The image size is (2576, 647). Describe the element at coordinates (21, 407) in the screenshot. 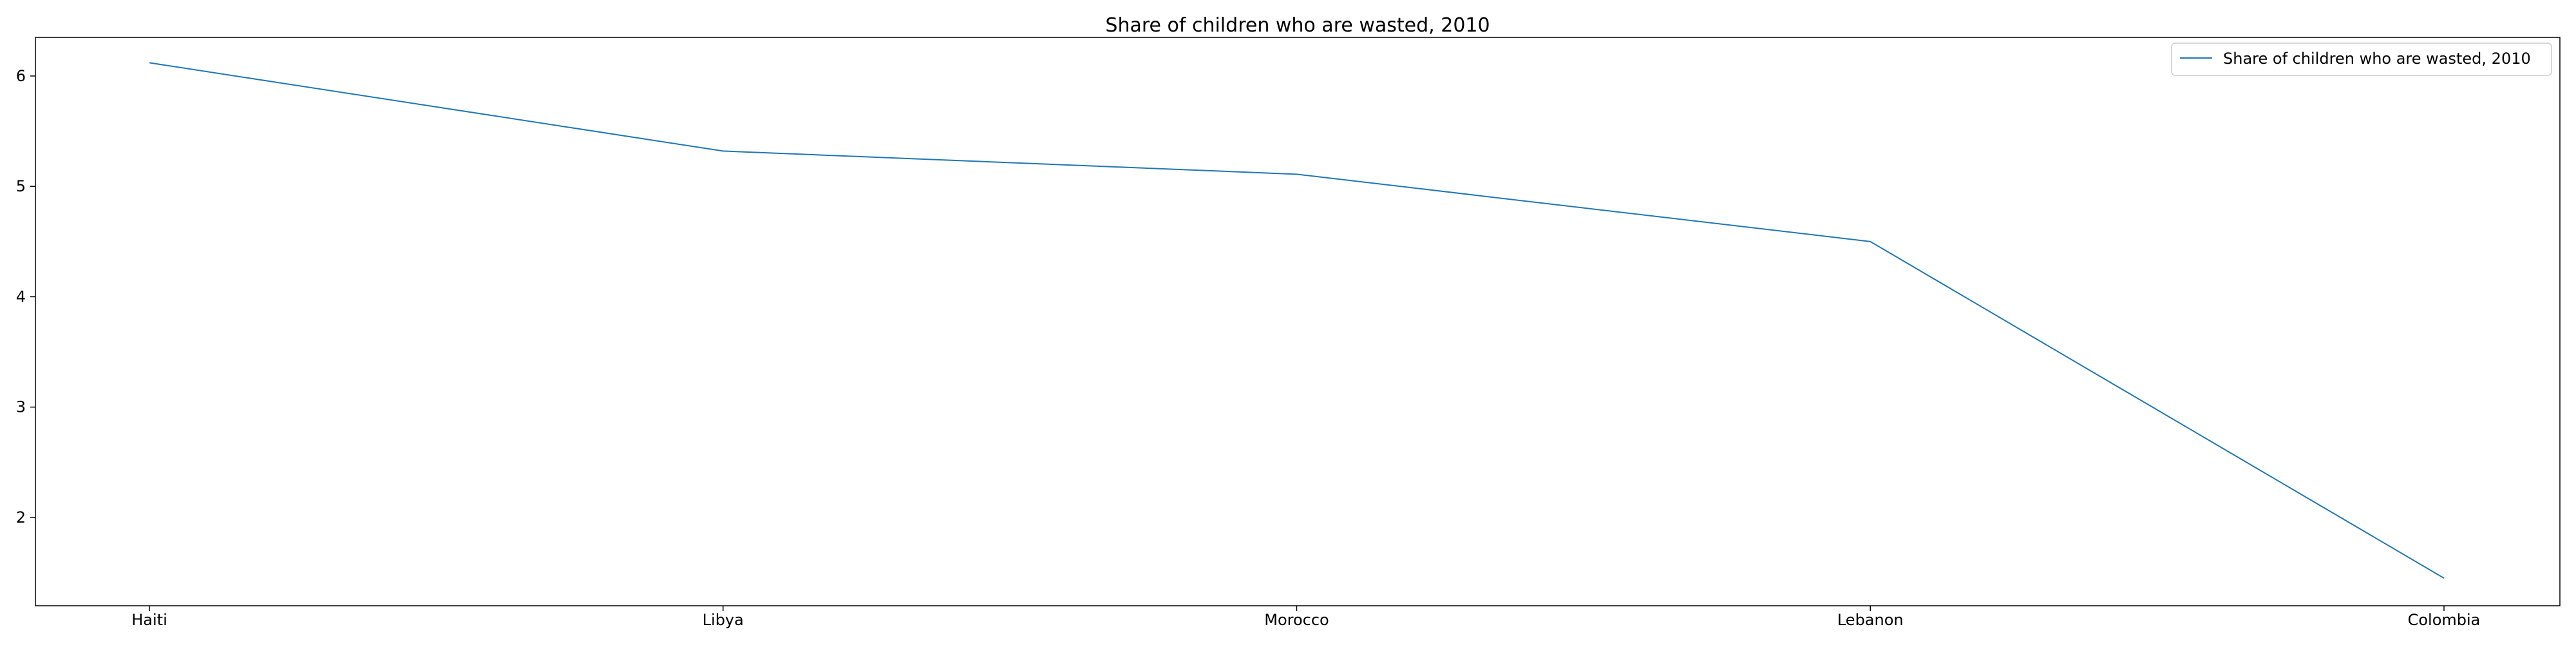

I see `y-tick-label: 3` at that location.